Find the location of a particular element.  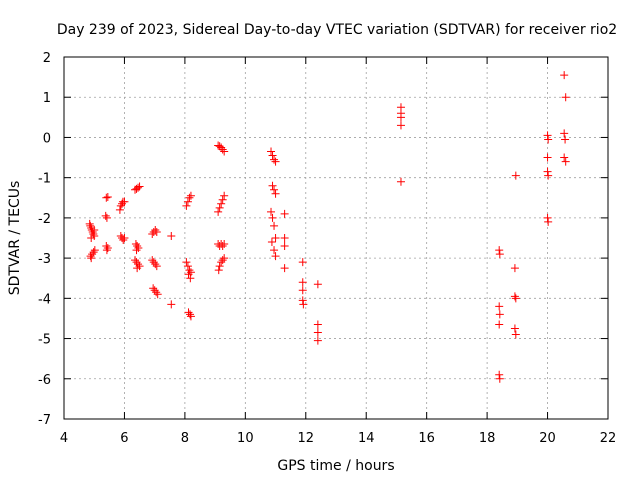

y-tick-label: -3 is located at coordinates (44, 259).